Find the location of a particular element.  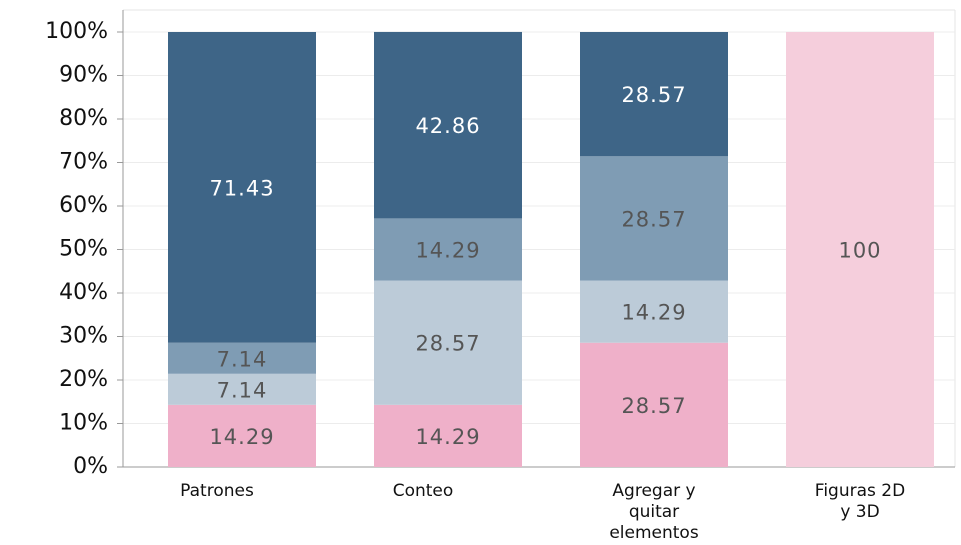

y-tick-label: 70% is located at coordinates (83, 162).